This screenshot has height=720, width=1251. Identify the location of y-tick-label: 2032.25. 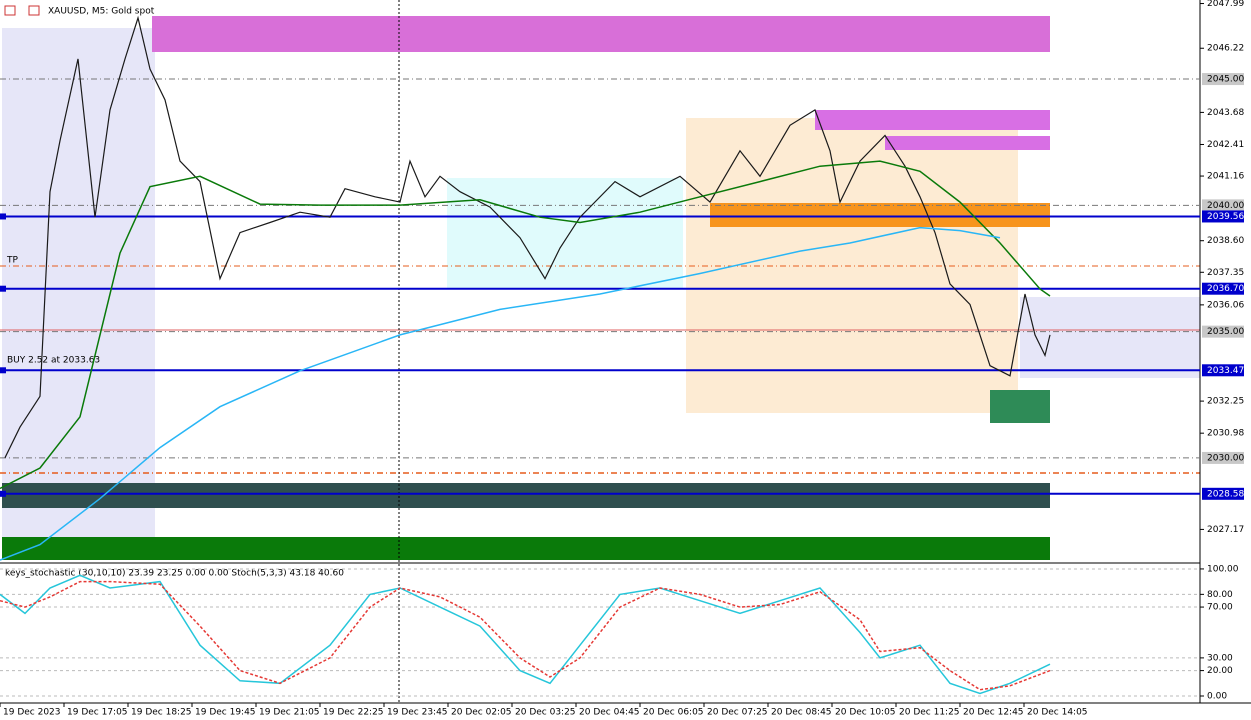
(1225, 402).